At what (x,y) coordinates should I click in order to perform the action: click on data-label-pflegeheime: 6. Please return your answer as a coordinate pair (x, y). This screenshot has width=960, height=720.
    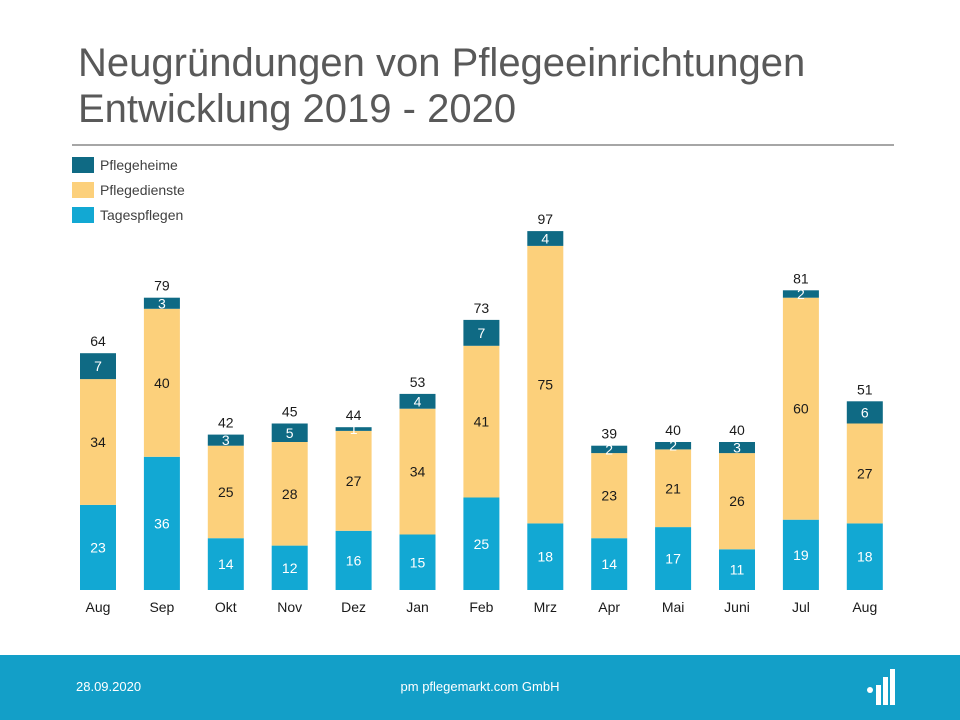
    Looking at the image, I should click on (865, 412).